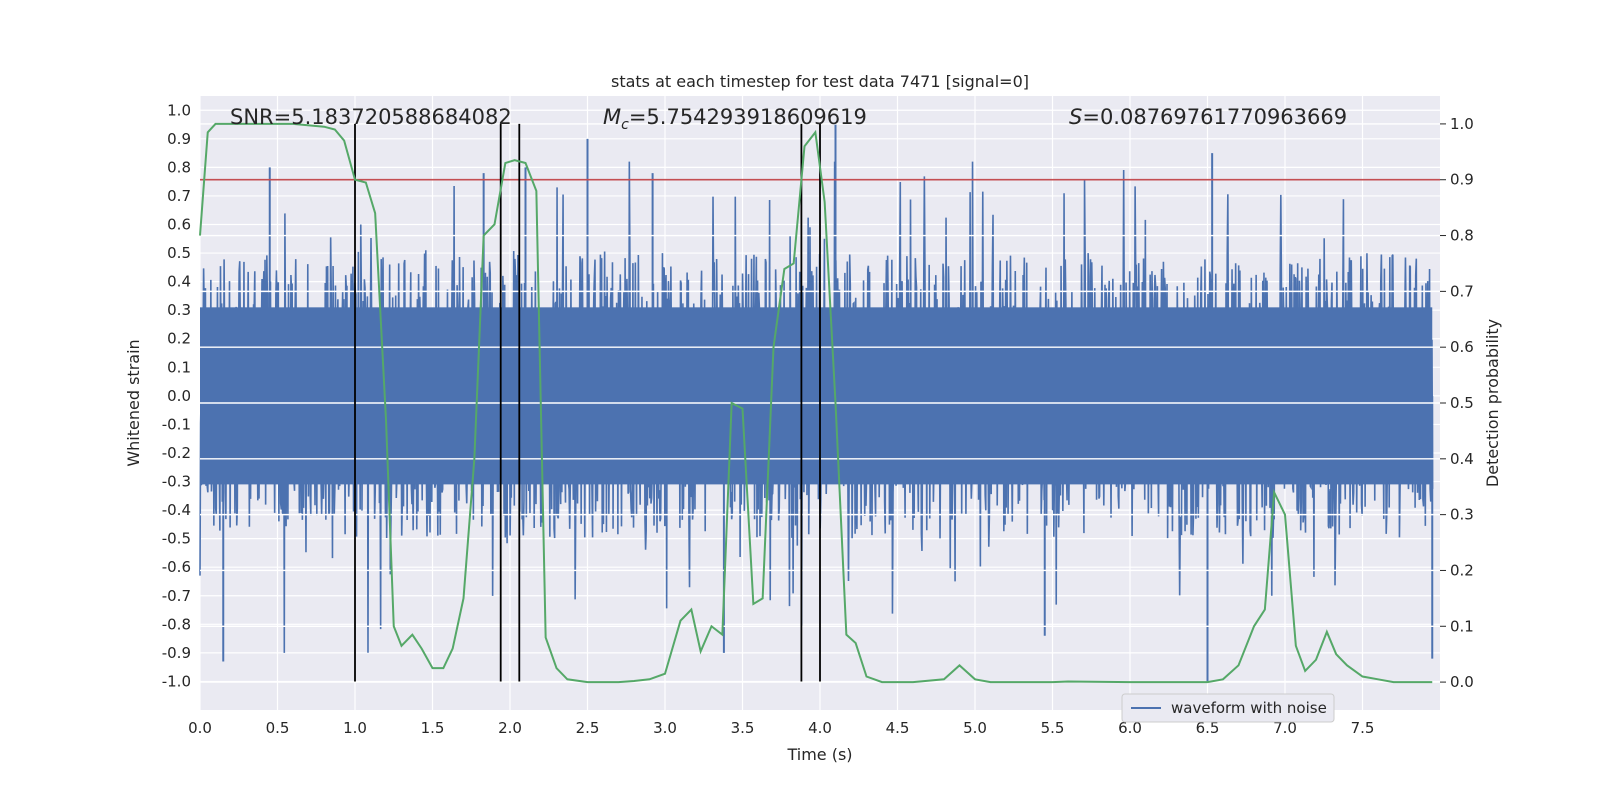 This screenshot has width=1600, height=800. I want to click on y2-tick-label: 1.0, so click(1462, 124).